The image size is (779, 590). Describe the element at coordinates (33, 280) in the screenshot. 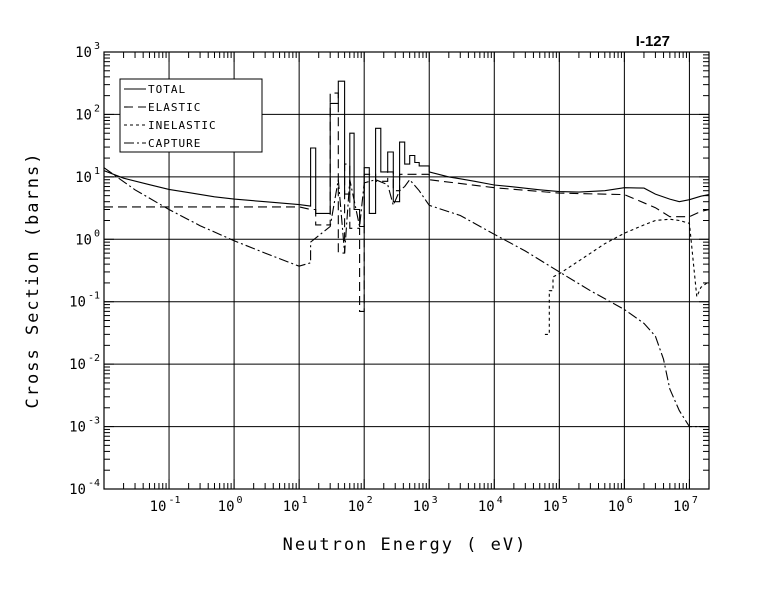

I see `y-axis-label: Cross Section (barns)` at that location.